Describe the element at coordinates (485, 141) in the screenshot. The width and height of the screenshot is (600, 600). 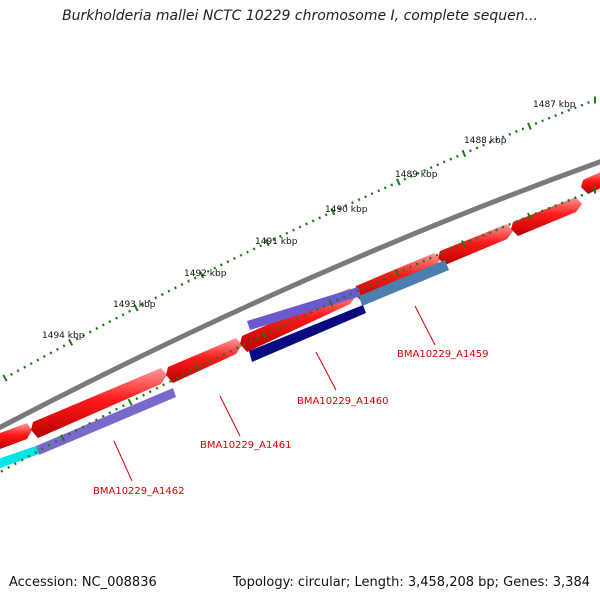
I see `tick-label-1488: 1488 kbp` at that location.